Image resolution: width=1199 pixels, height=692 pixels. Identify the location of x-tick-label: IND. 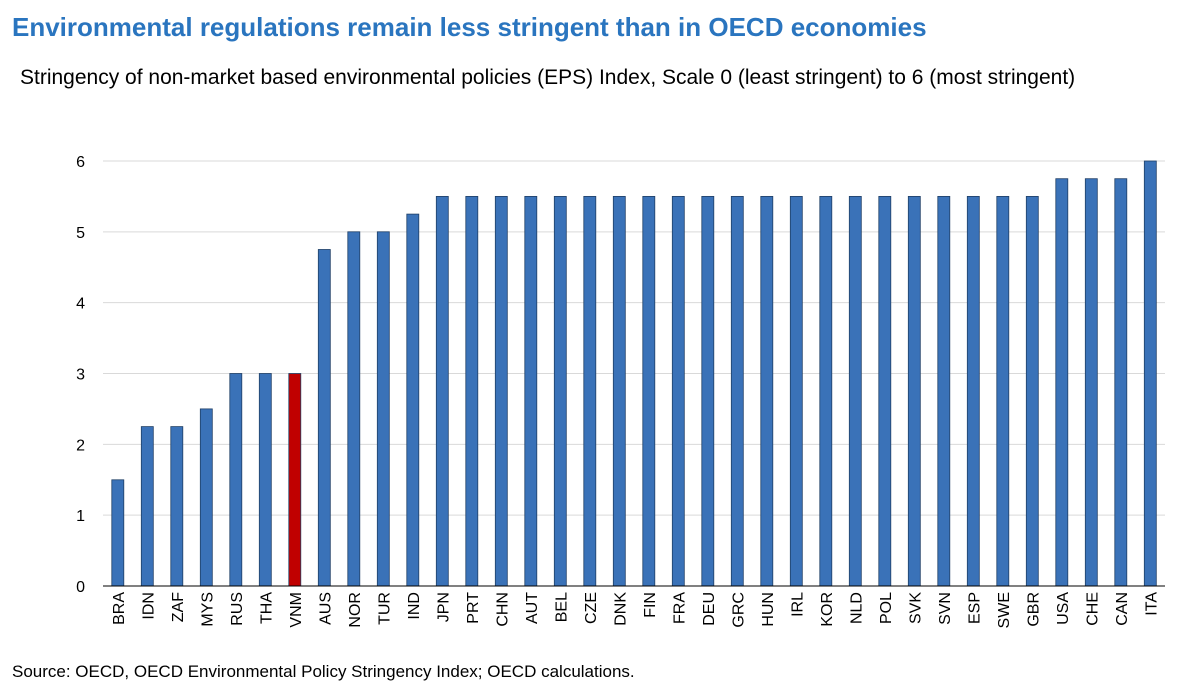
(414, 606).